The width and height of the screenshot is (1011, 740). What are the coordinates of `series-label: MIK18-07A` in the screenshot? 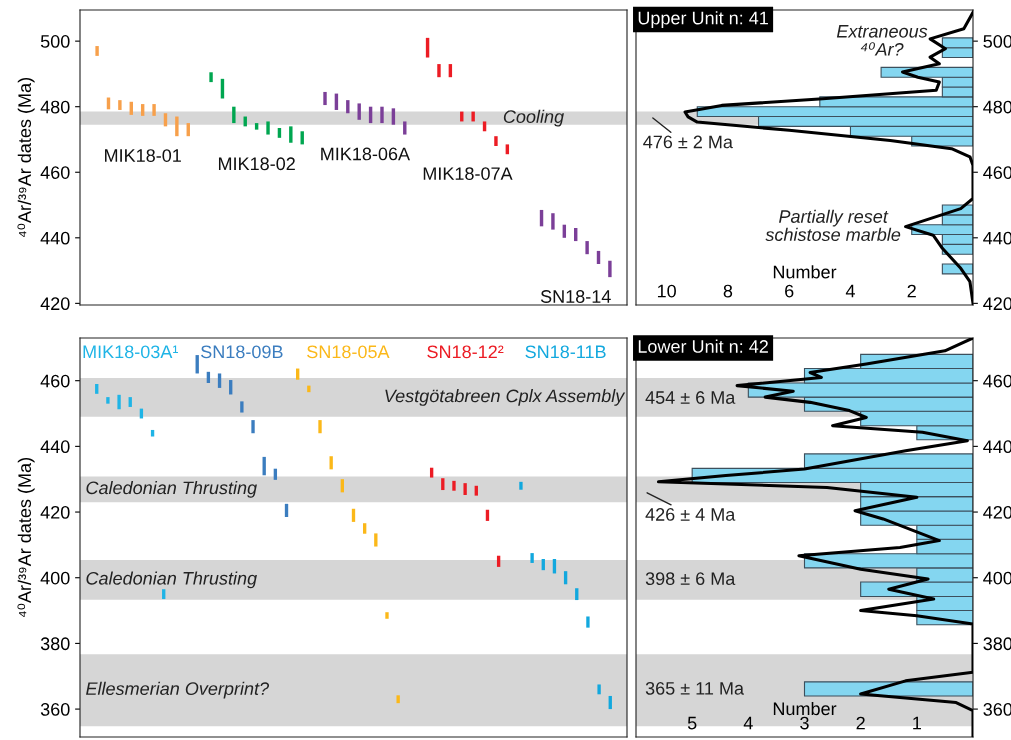 It's located at (468, 173).